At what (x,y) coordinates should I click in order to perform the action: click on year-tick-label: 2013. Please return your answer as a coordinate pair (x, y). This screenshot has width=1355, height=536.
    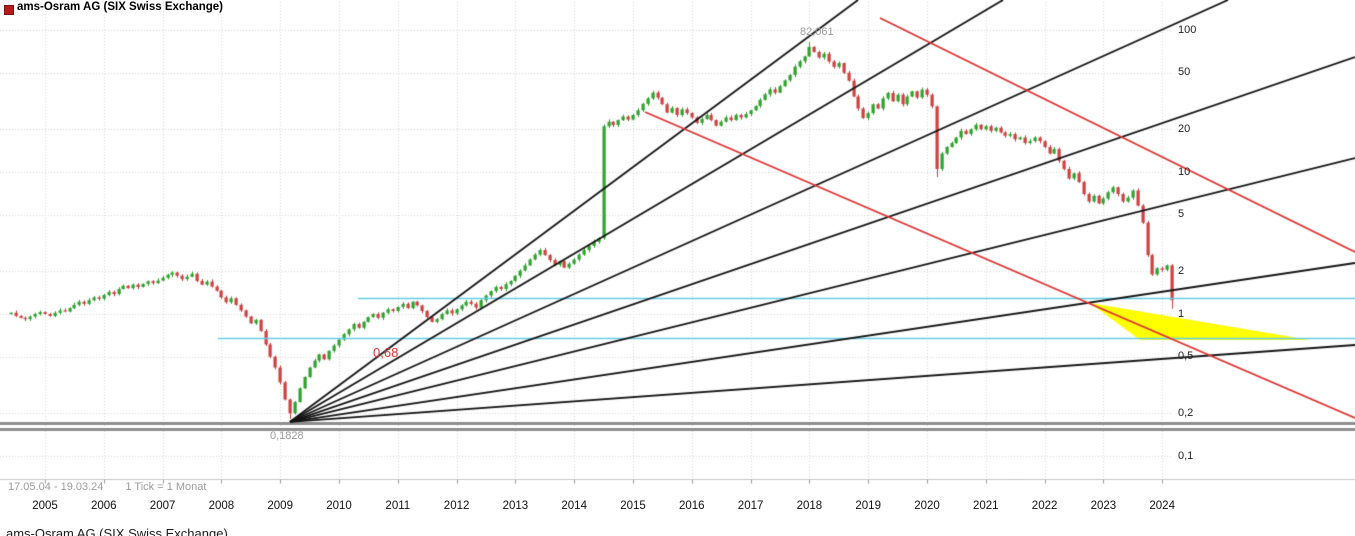
    Looking at the image, I should click on (515, 506).